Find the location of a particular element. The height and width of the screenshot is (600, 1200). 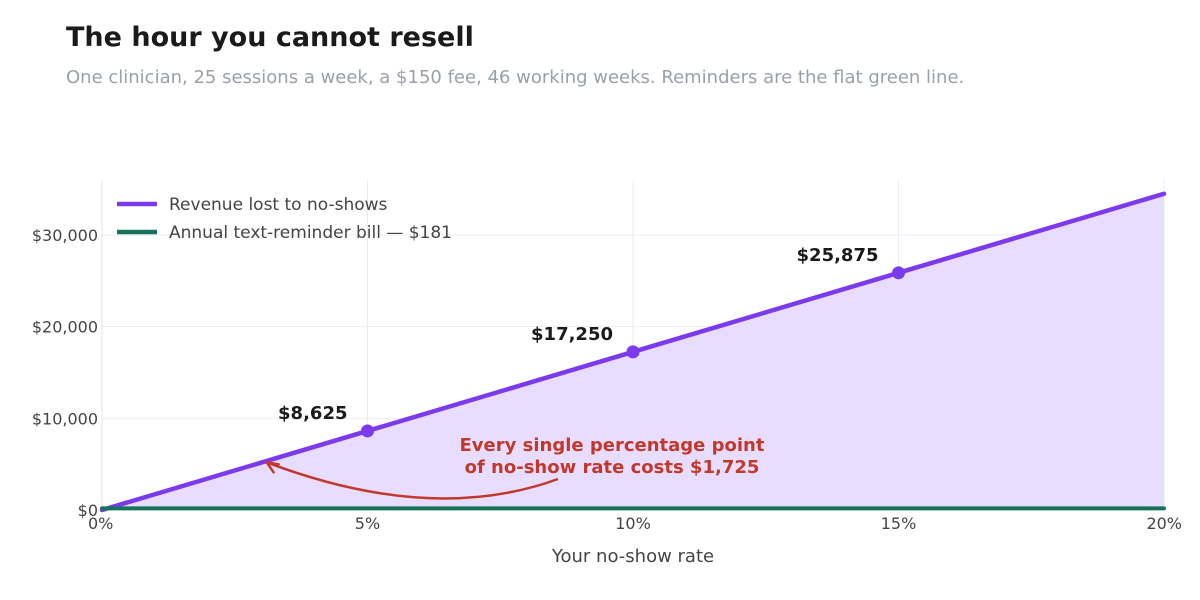

chart-title: The hour you cannot resell is located at coordinates (270, 37).